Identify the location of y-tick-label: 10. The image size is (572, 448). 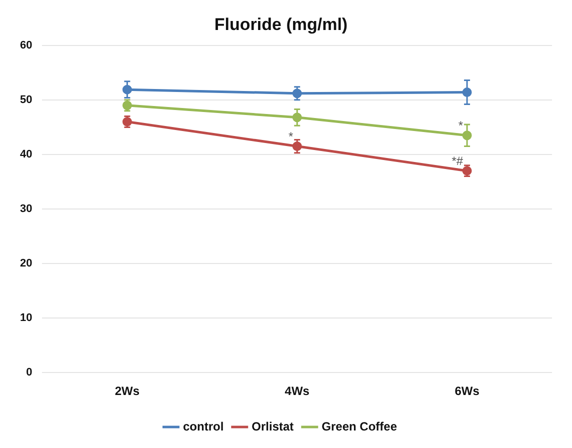
(26, 318).